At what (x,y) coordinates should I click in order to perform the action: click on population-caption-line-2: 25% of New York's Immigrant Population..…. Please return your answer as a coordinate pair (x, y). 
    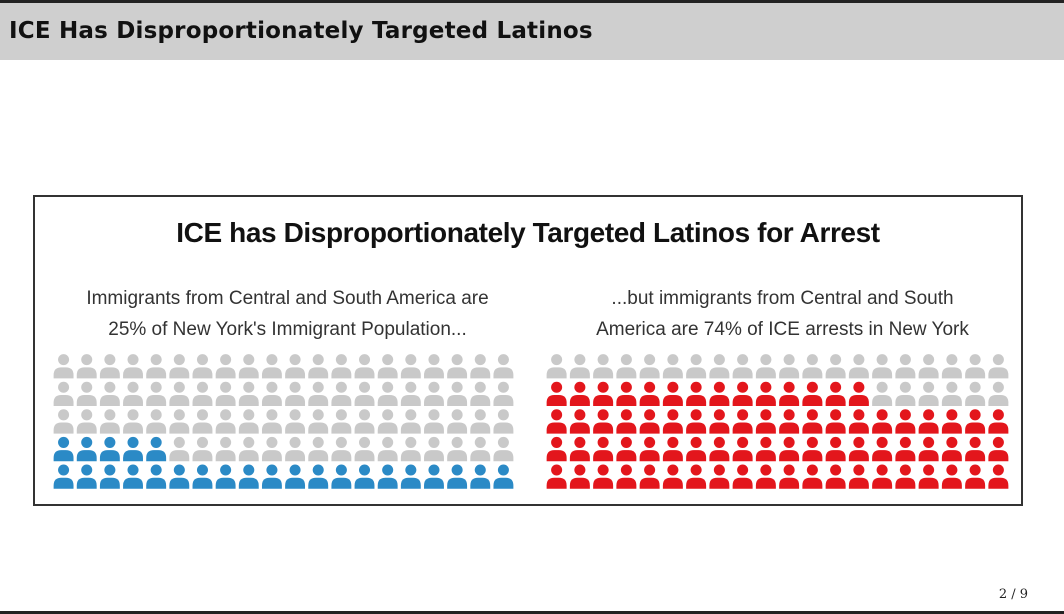
    Looking at the image, I should click on (287, 329).